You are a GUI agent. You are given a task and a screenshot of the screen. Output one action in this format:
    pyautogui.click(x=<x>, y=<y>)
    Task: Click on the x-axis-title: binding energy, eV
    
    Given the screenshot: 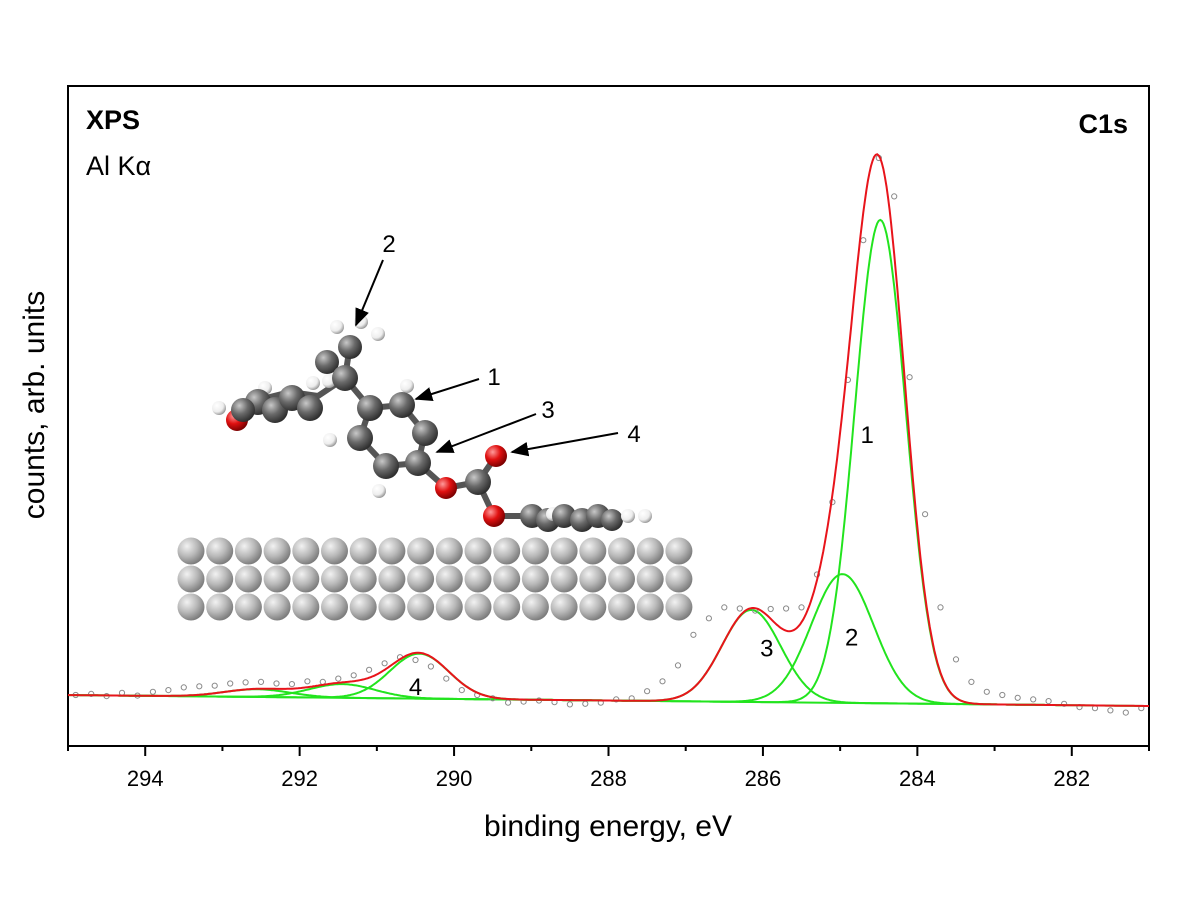 What is the action you would take?
    pyautogui.click(x=608, y=826)
    